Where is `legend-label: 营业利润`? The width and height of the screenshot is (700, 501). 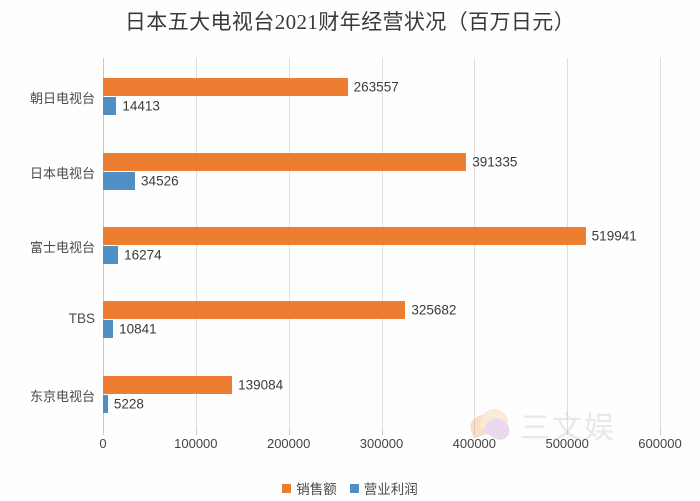 legend-label: 营业利润 is located at coordinates (390, 489).